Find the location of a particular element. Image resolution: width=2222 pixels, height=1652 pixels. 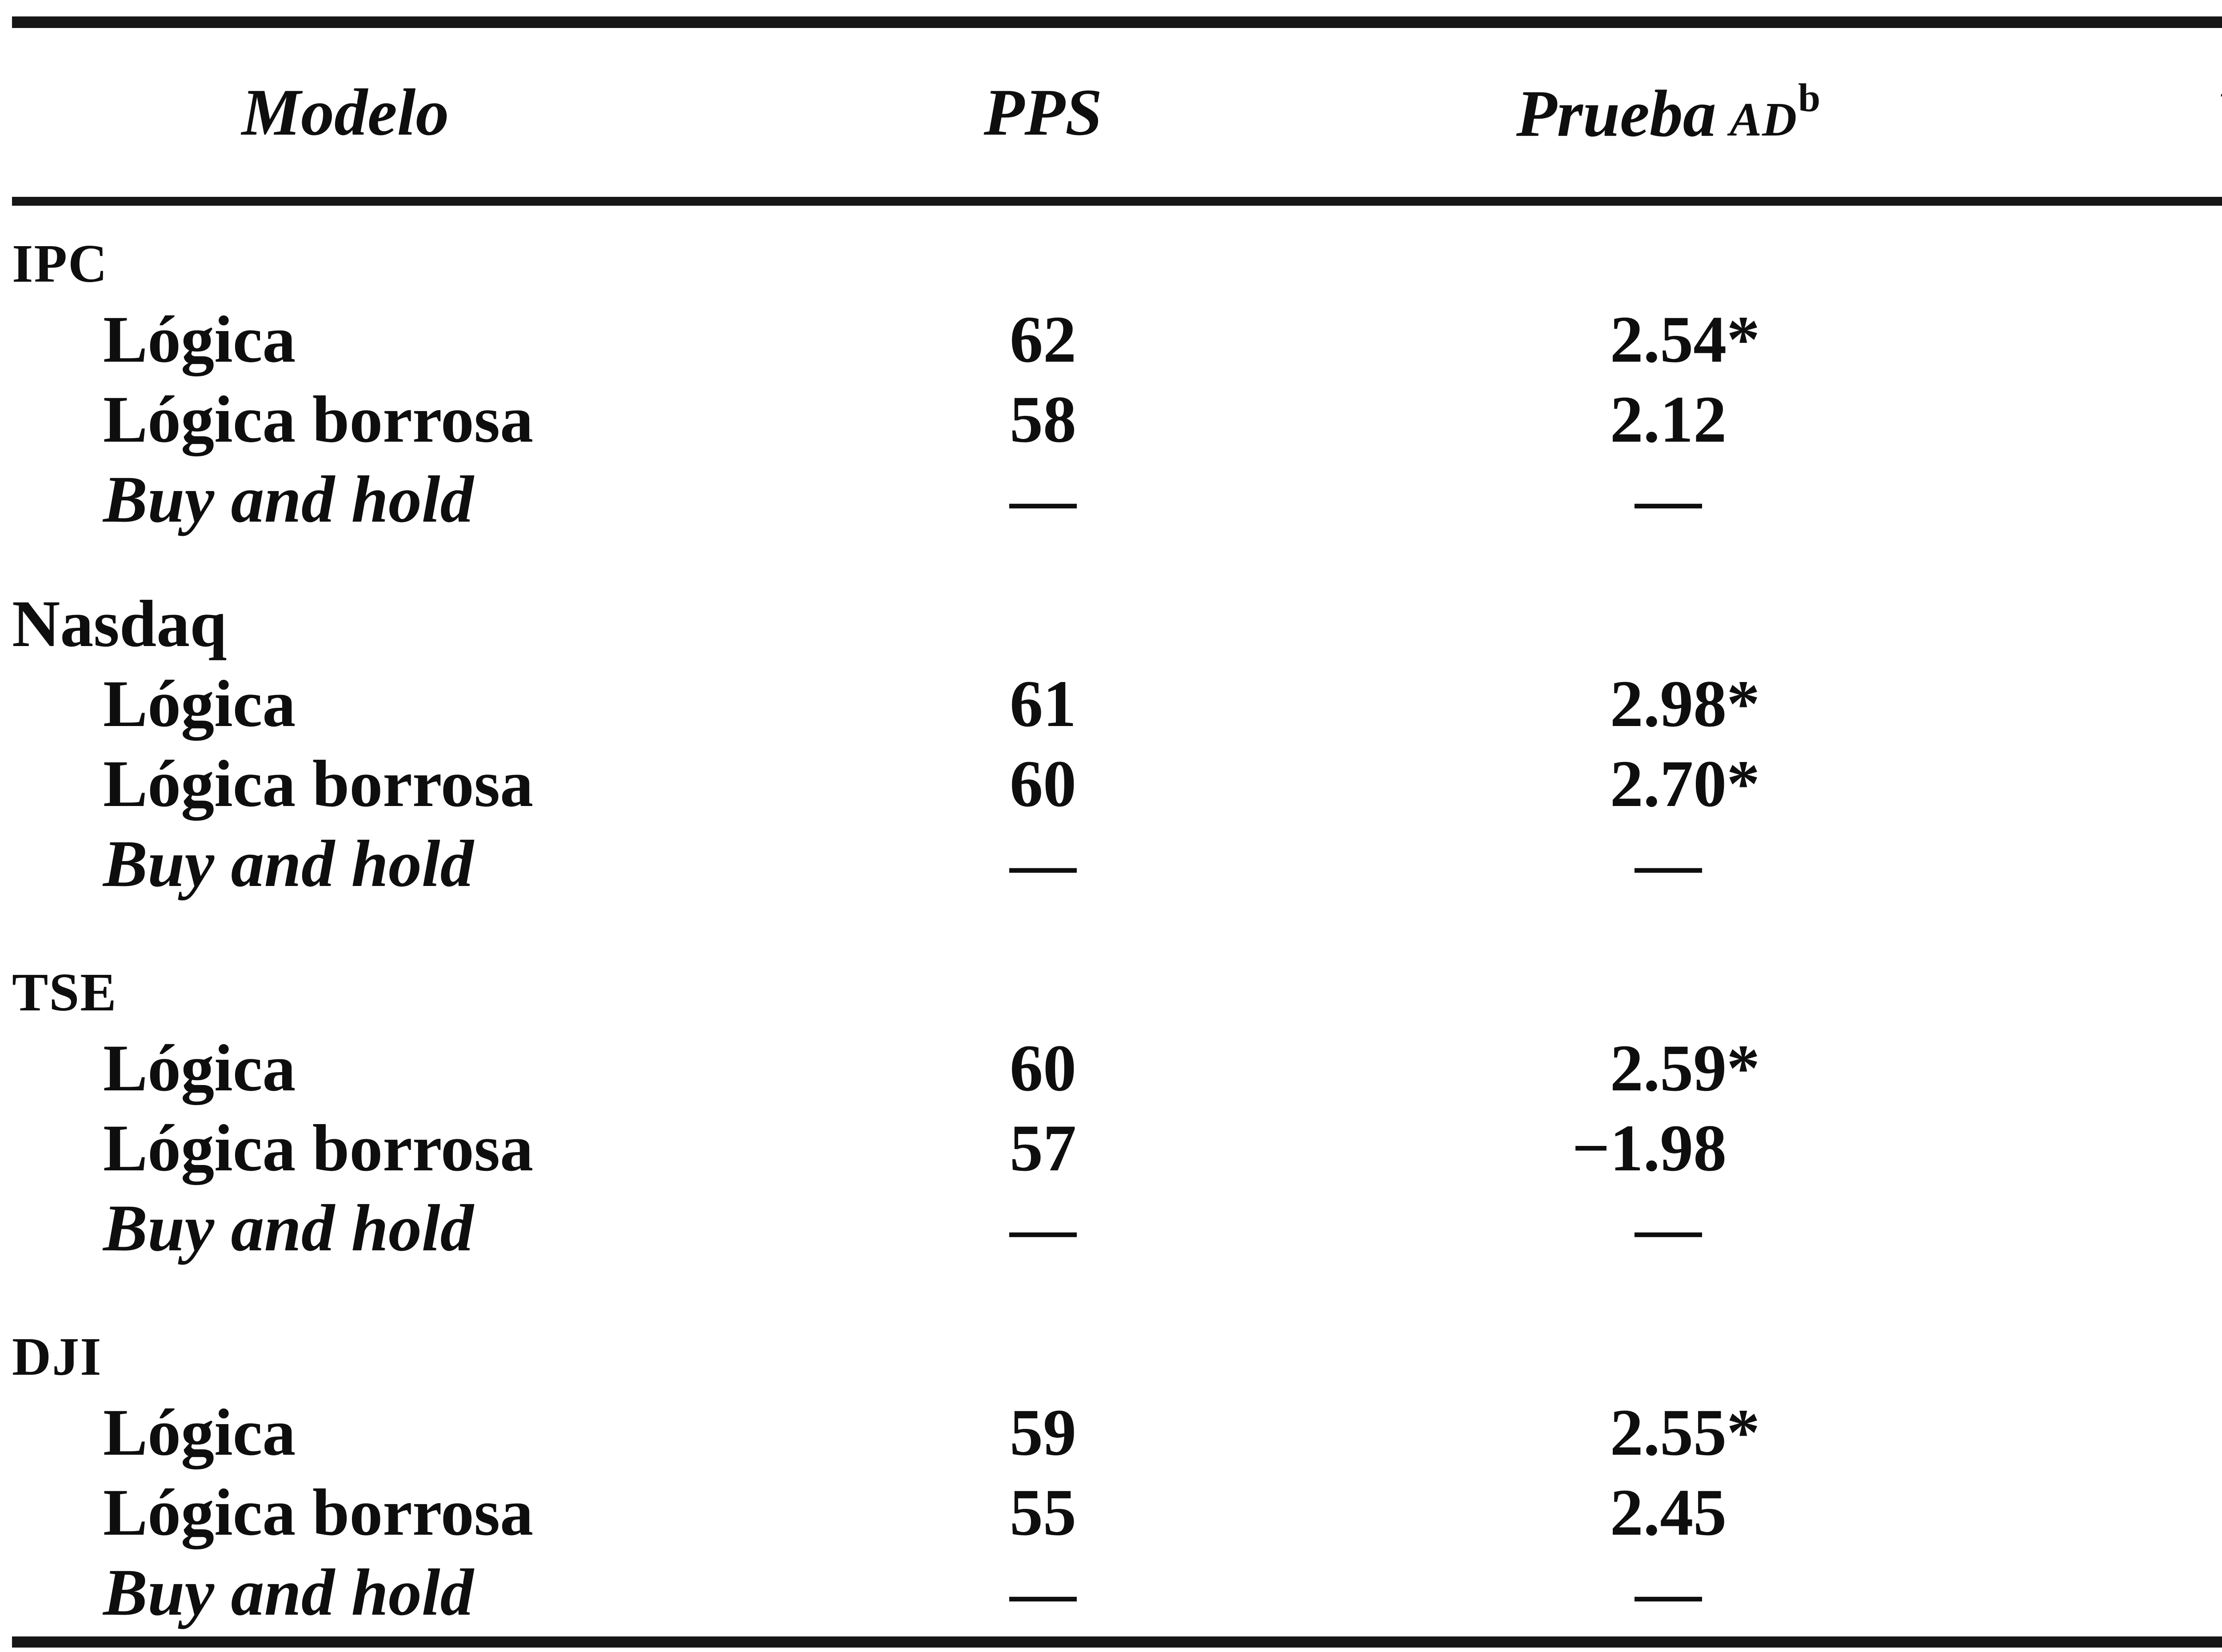

return-value: 15.32 is located at coordinates (2075, 499).